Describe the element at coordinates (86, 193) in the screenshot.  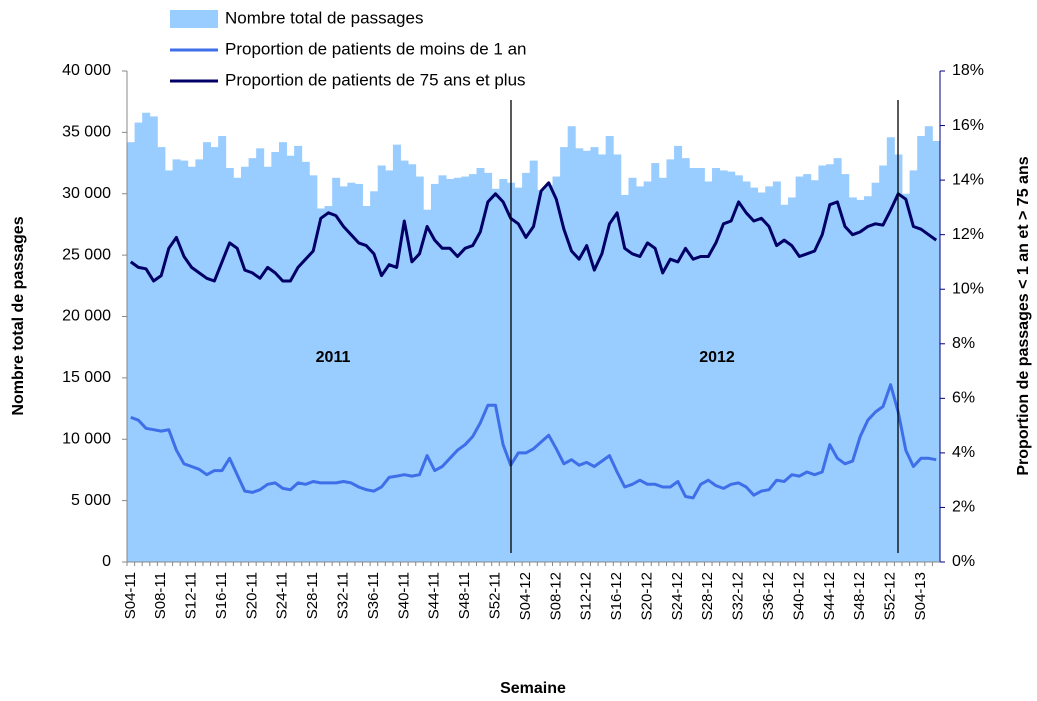
I see `y-tick-label: 30 000` at that location.